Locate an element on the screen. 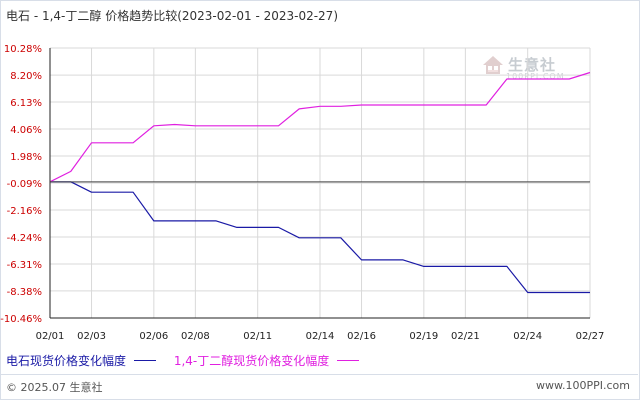  x-tick-label: 02/21 is located at coordinates (465, 336).